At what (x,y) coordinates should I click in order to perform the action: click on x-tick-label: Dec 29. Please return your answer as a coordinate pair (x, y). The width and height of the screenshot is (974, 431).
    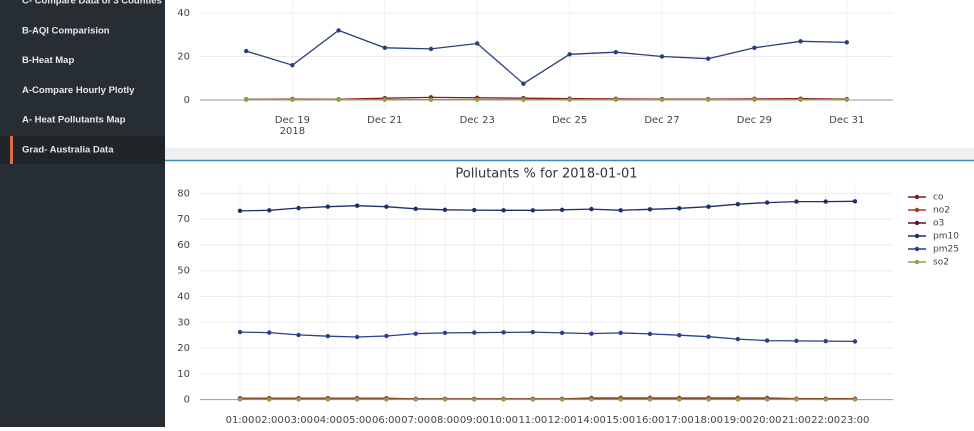
    Looking at the image, I should click on (754, 120).